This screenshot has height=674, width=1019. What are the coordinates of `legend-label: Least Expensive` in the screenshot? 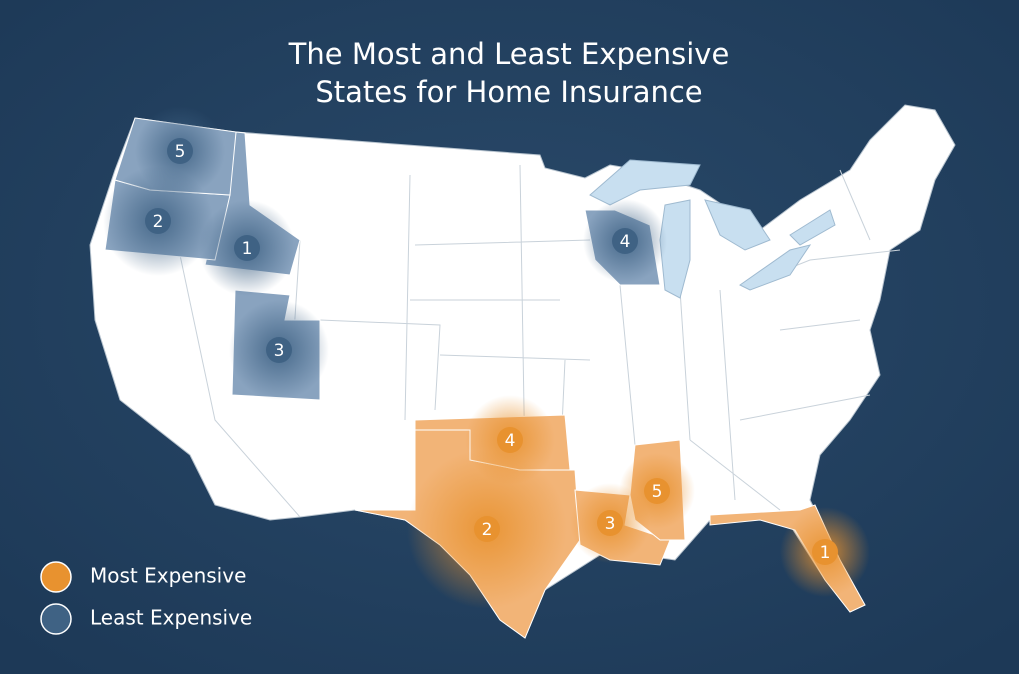 It's located at (171, 618).